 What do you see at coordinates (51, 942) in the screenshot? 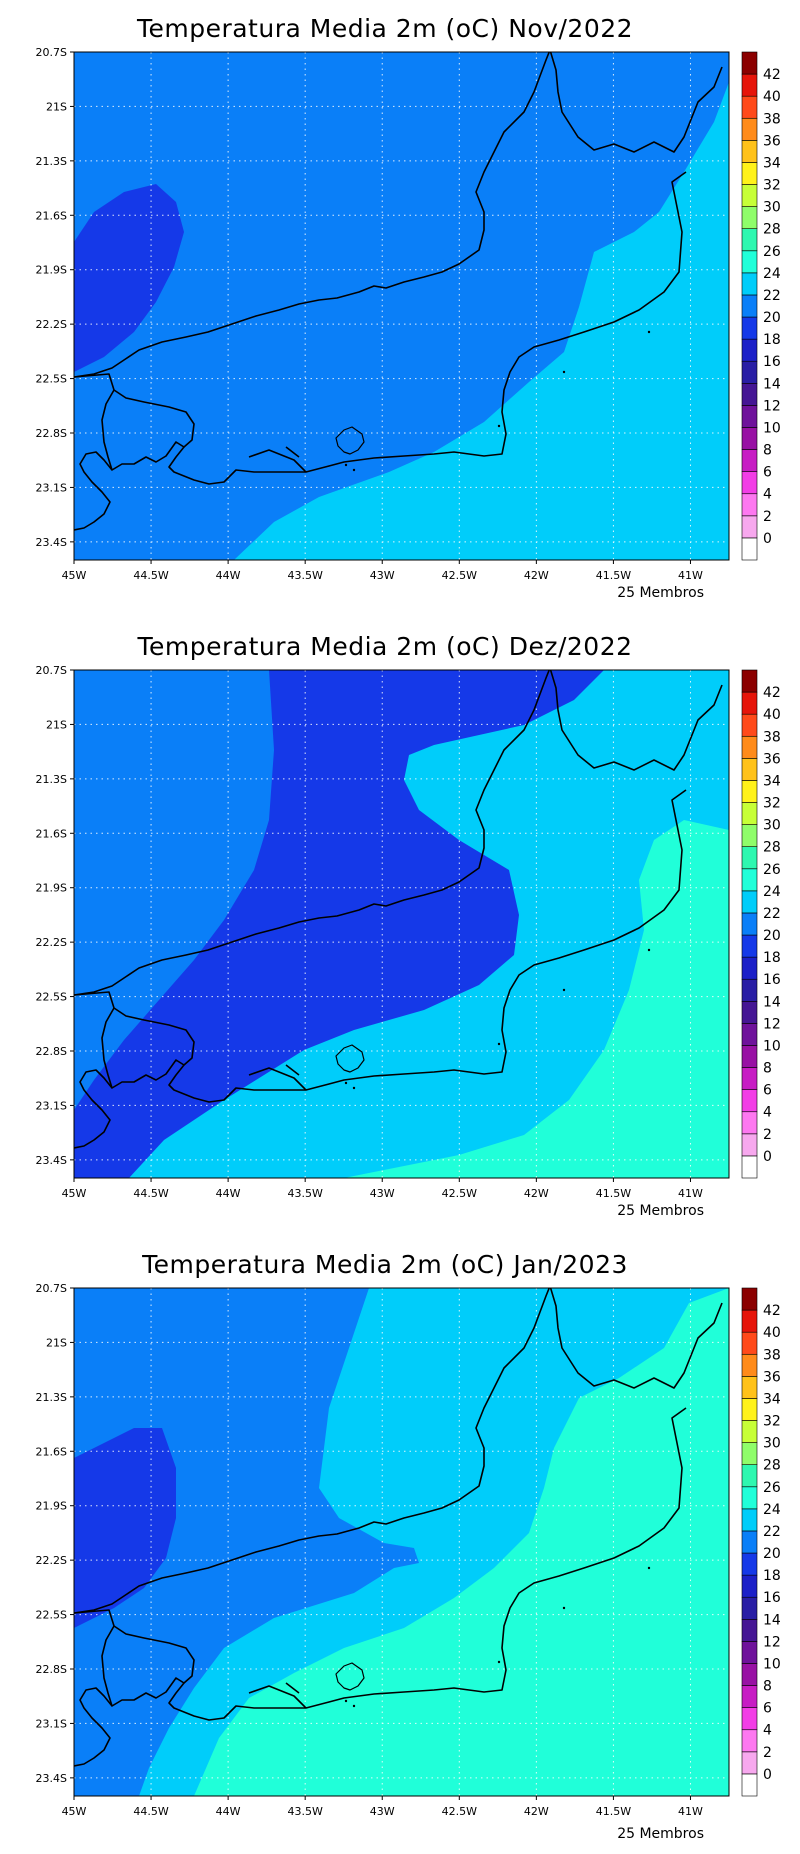
I see `lat-tick-label: 22.2S` at bounding box center [51, 942].